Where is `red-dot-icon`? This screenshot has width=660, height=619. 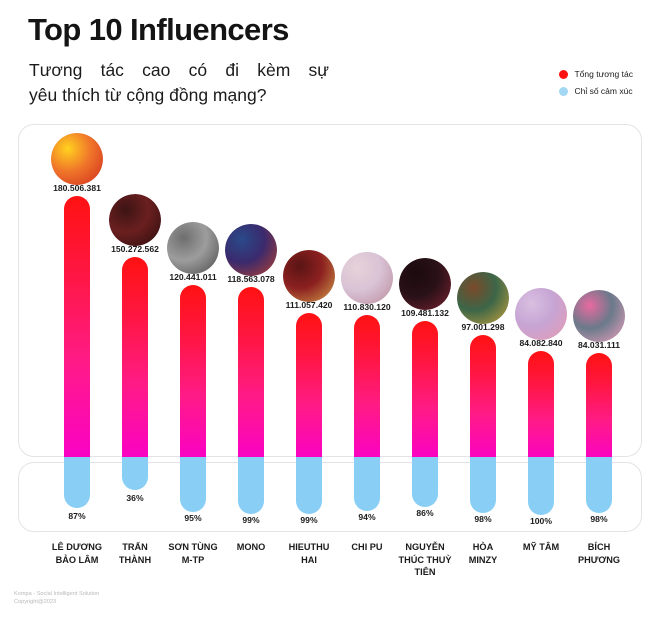 red-dot-icon is located at coordinates (564, 74).